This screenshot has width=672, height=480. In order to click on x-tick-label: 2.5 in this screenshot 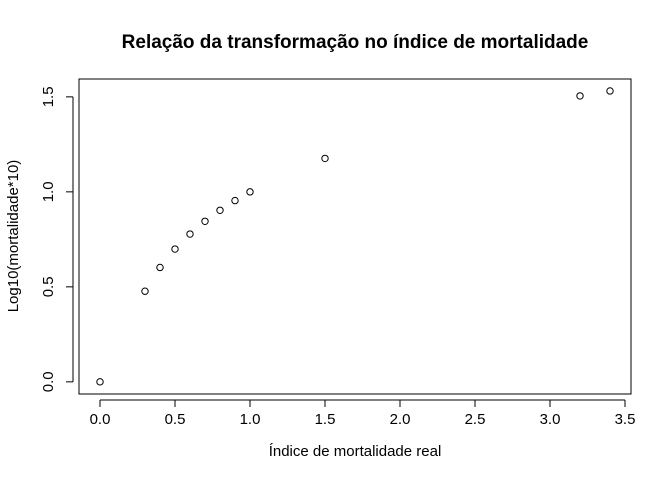, I will do `click(475, 419)`.